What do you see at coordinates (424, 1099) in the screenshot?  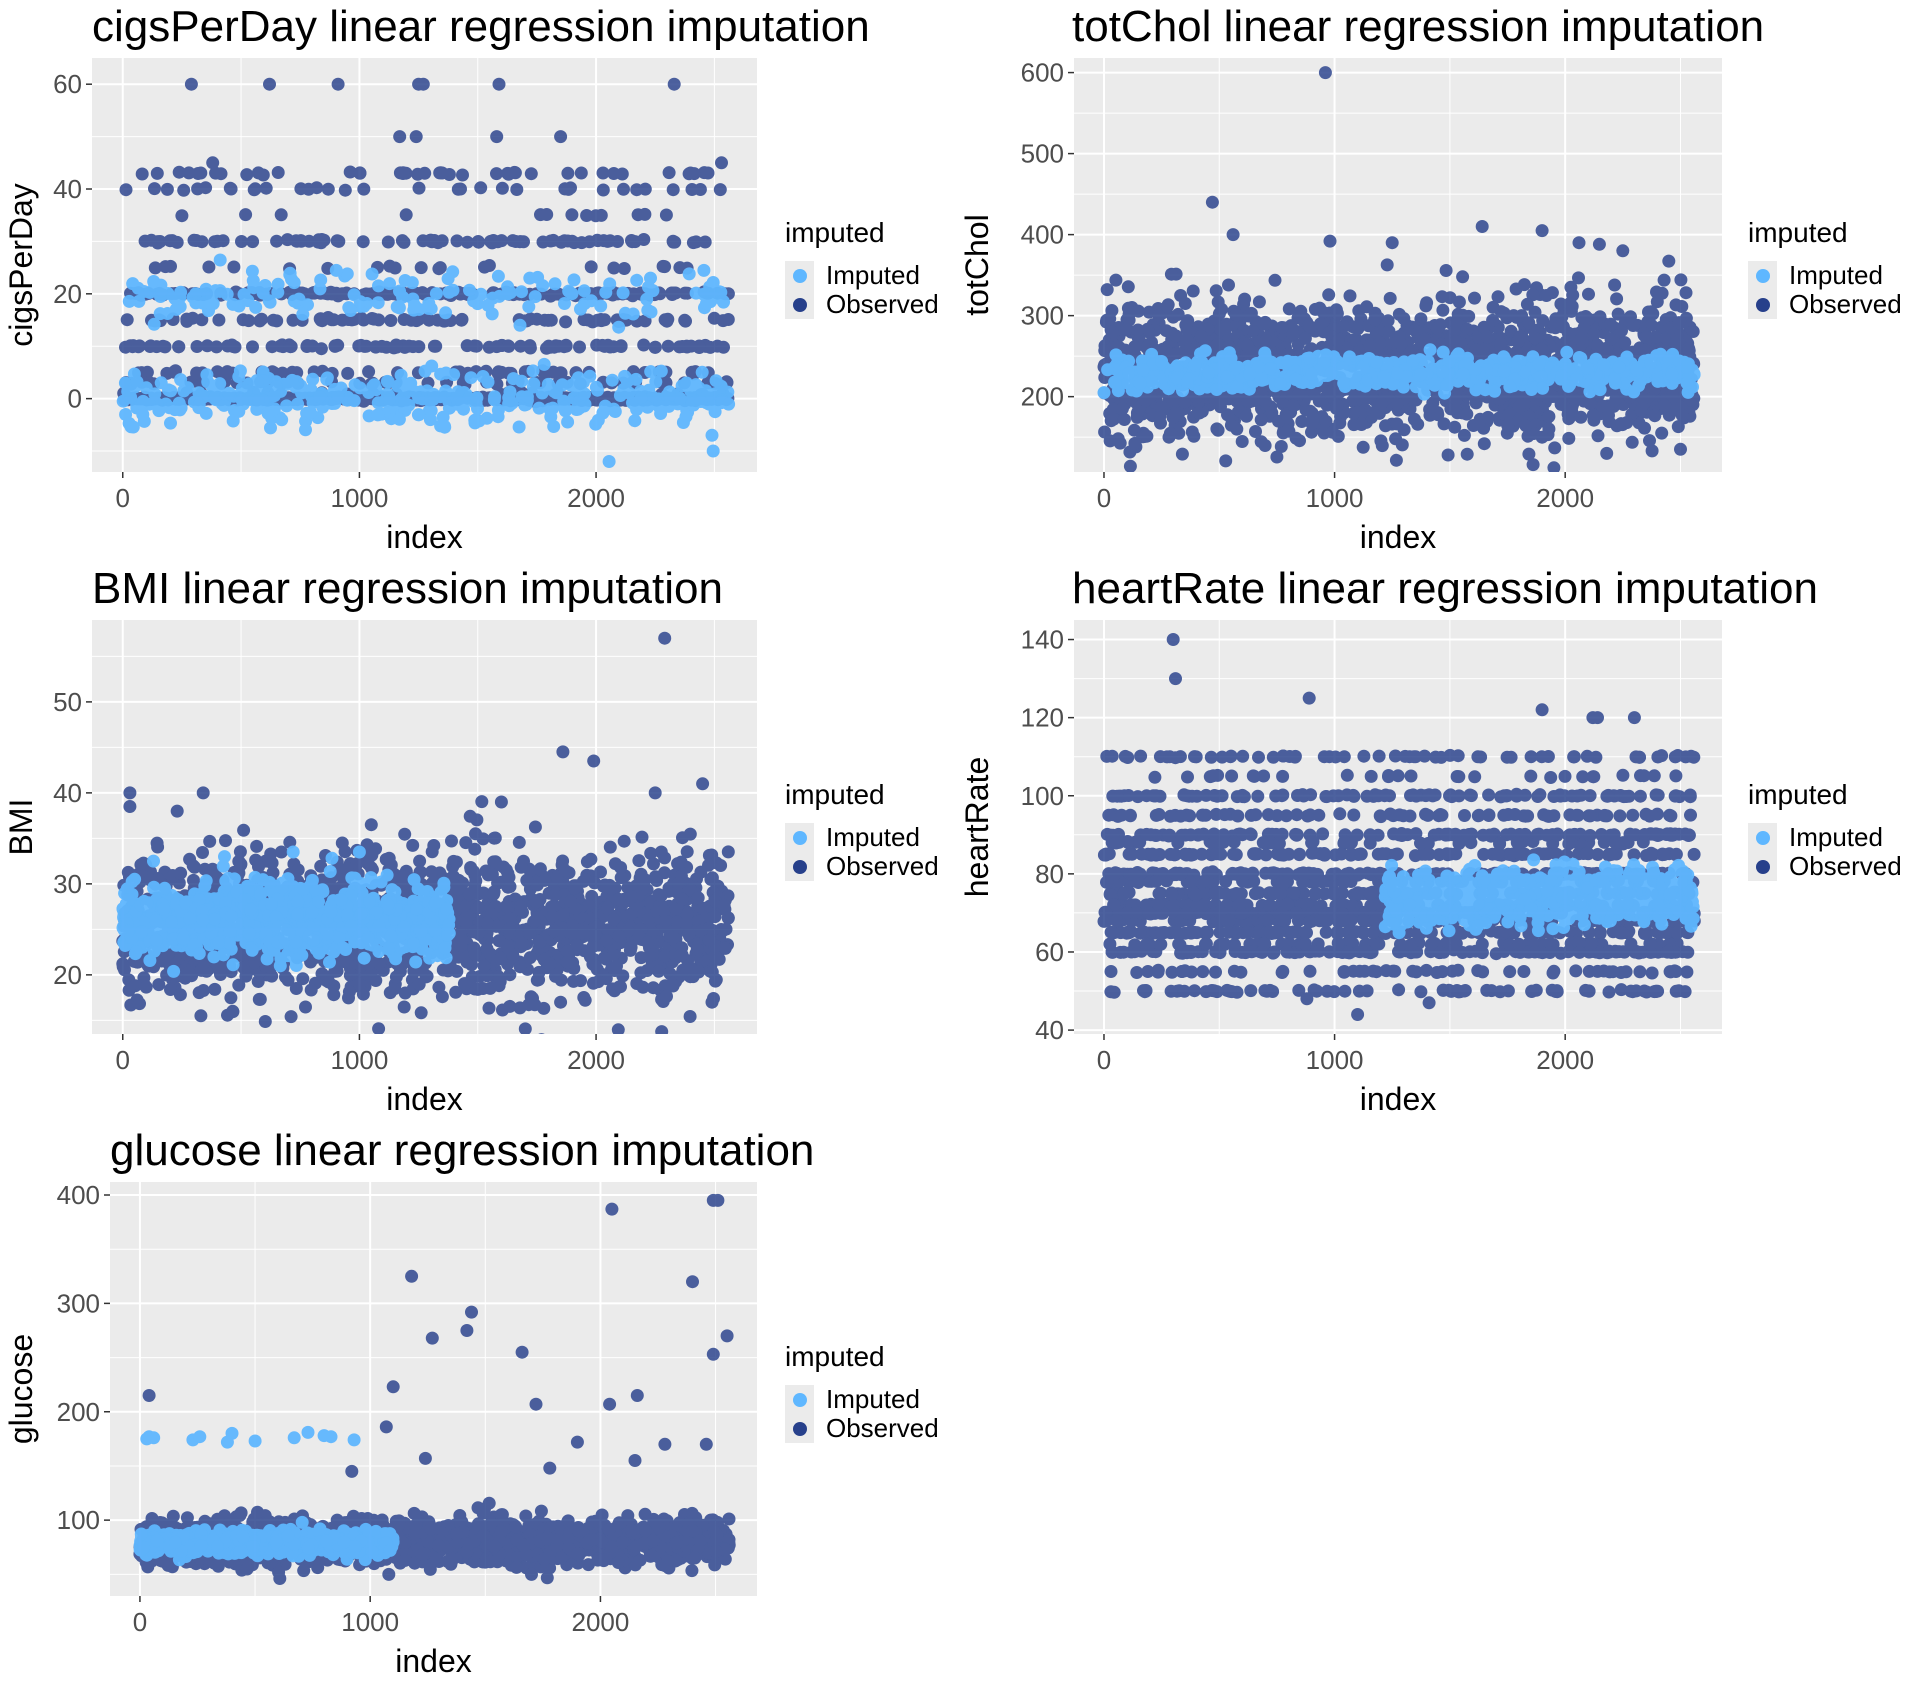 I see `x-axis-title: index` at bounding box center [424, 1099].